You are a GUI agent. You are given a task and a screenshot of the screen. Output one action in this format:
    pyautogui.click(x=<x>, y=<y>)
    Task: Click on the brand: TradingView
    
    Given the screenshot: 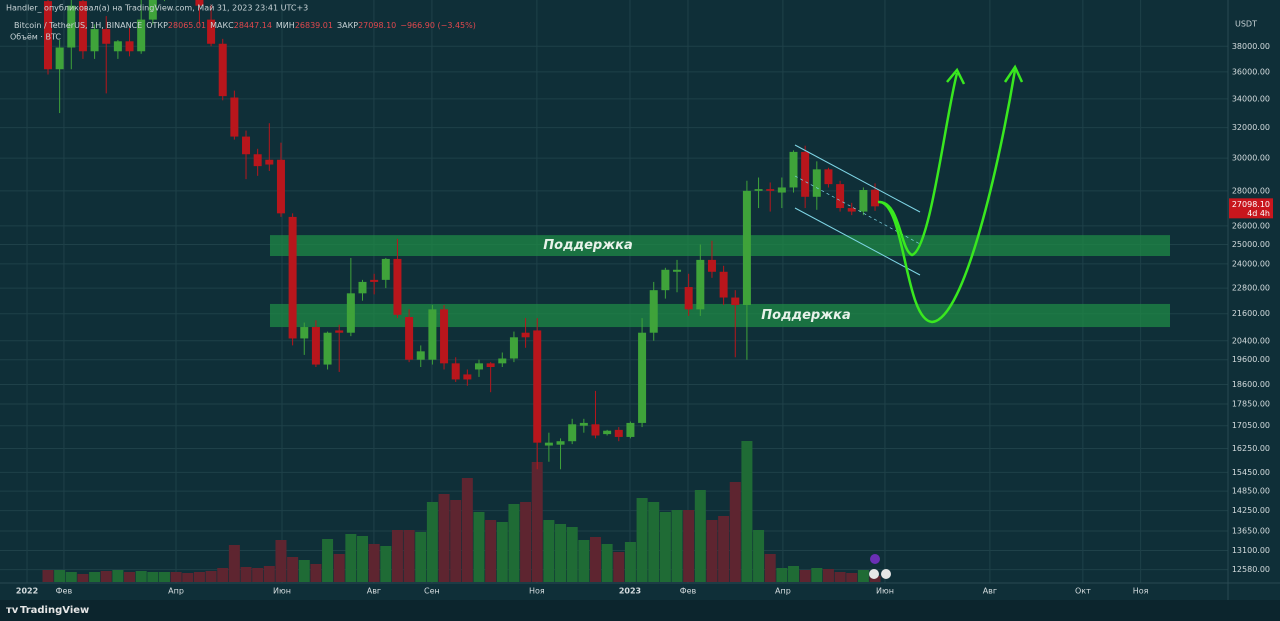 What is the action you would take?
    pyautogui.click(x=54, y=610)
    